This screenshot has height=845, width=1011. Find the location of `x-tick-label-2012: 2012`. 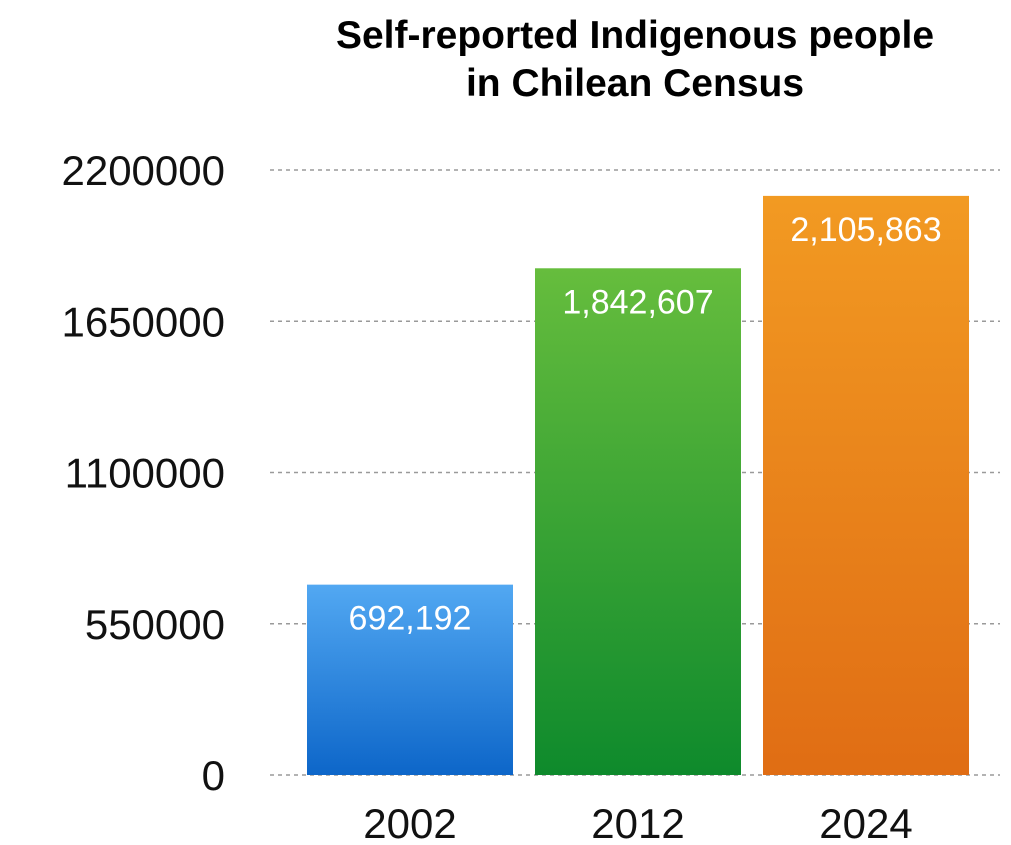

x-tick-label-2012: 2012 is located at coordinates (637, 822).